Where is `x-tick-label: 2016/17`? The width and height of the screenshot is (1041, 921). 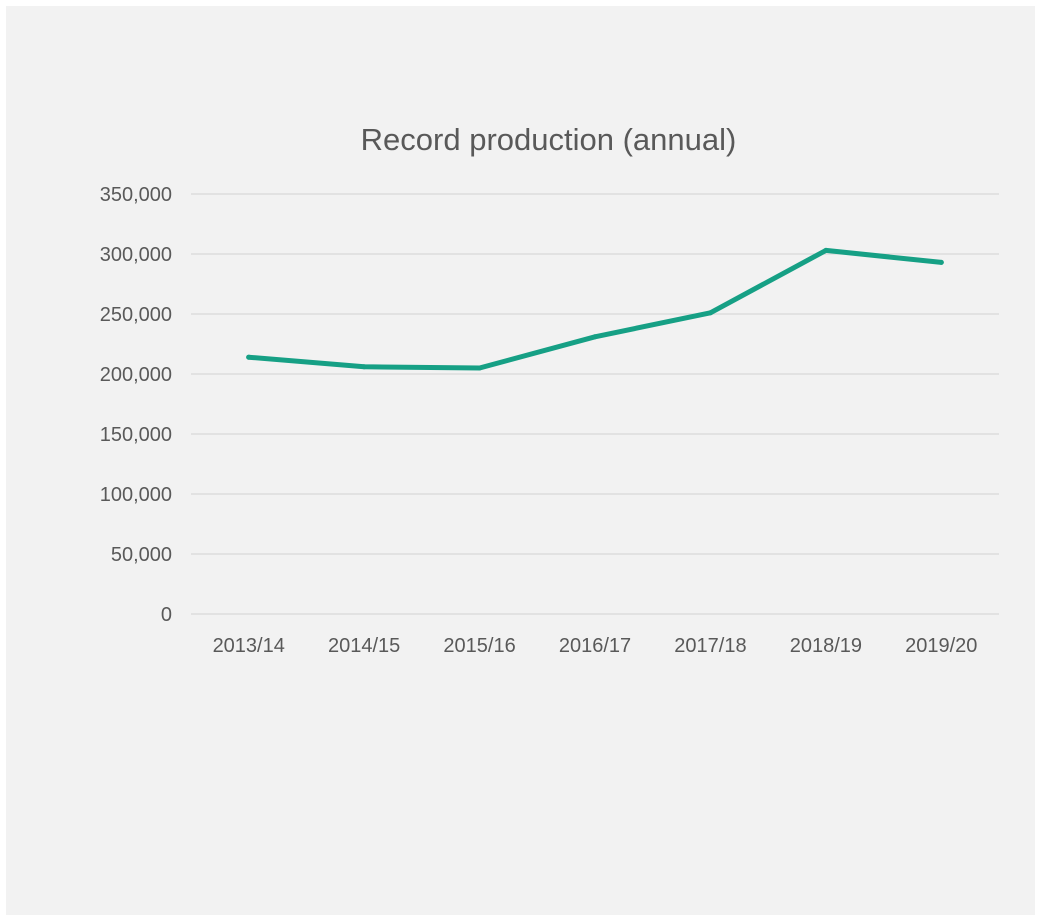
x-tick-label: 2016/17 is located at coordinates (595, 646).